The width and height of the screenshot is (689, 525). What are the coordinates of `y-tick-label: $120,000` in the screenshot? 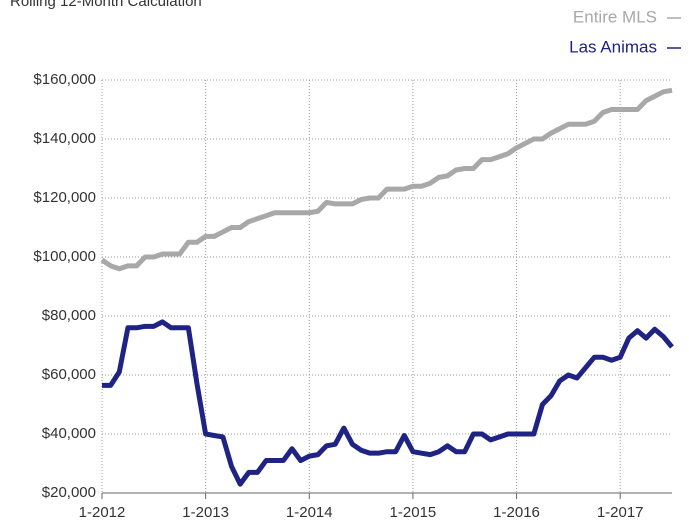 It's located at (64, 197).